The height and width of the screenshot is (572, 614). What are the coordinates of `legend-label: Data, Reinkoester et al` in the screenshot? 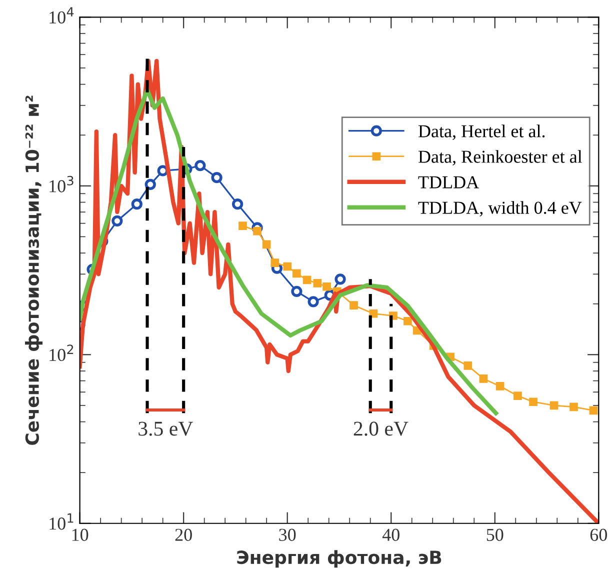 It's located at (500, 158).